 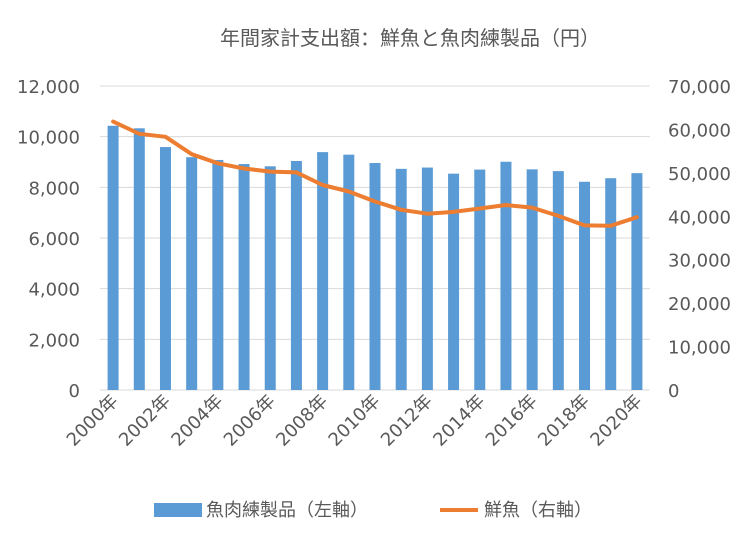 What do you see at coordinates (250, 421) in the screenshot?
I see `x-tick-label: 2006年` at bounding box center [250, 421].